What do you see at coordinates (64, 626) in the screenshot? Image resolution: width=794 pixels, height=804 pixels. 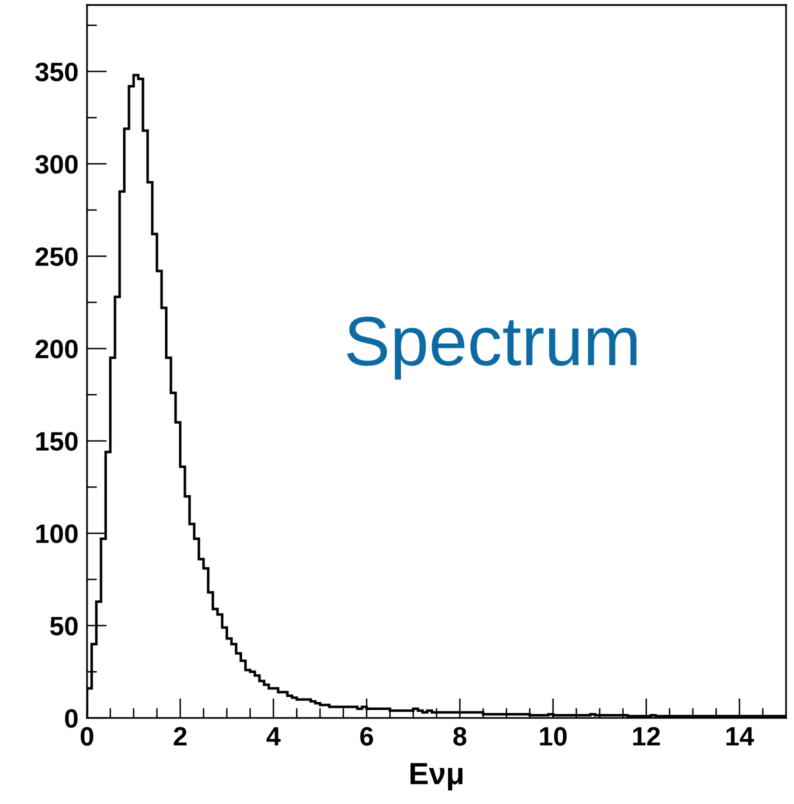 I see `y-tick-label: 50` at bounding box center [64, 626].